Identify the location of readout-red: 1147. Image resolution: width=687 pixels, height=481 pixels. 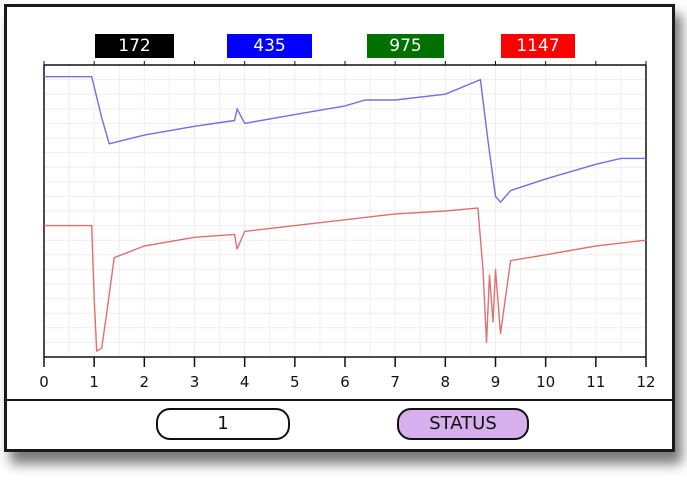
(538, 46).